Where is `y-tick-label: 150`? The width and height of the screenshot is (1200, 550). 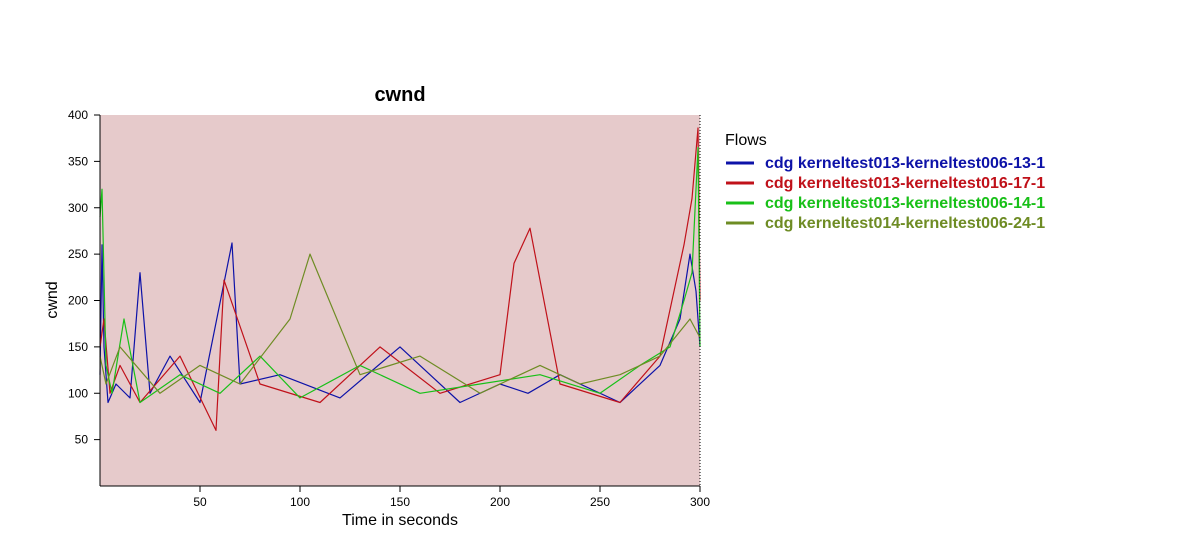
y-tick-label: 150 is located at coordinates (78, 347).